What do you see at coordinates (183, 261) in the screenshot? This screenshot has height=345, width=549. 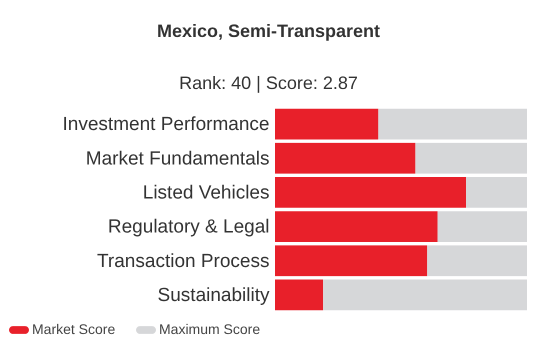 I see `y-tick-label: Transaction Process` at bounding box center [183, 261].